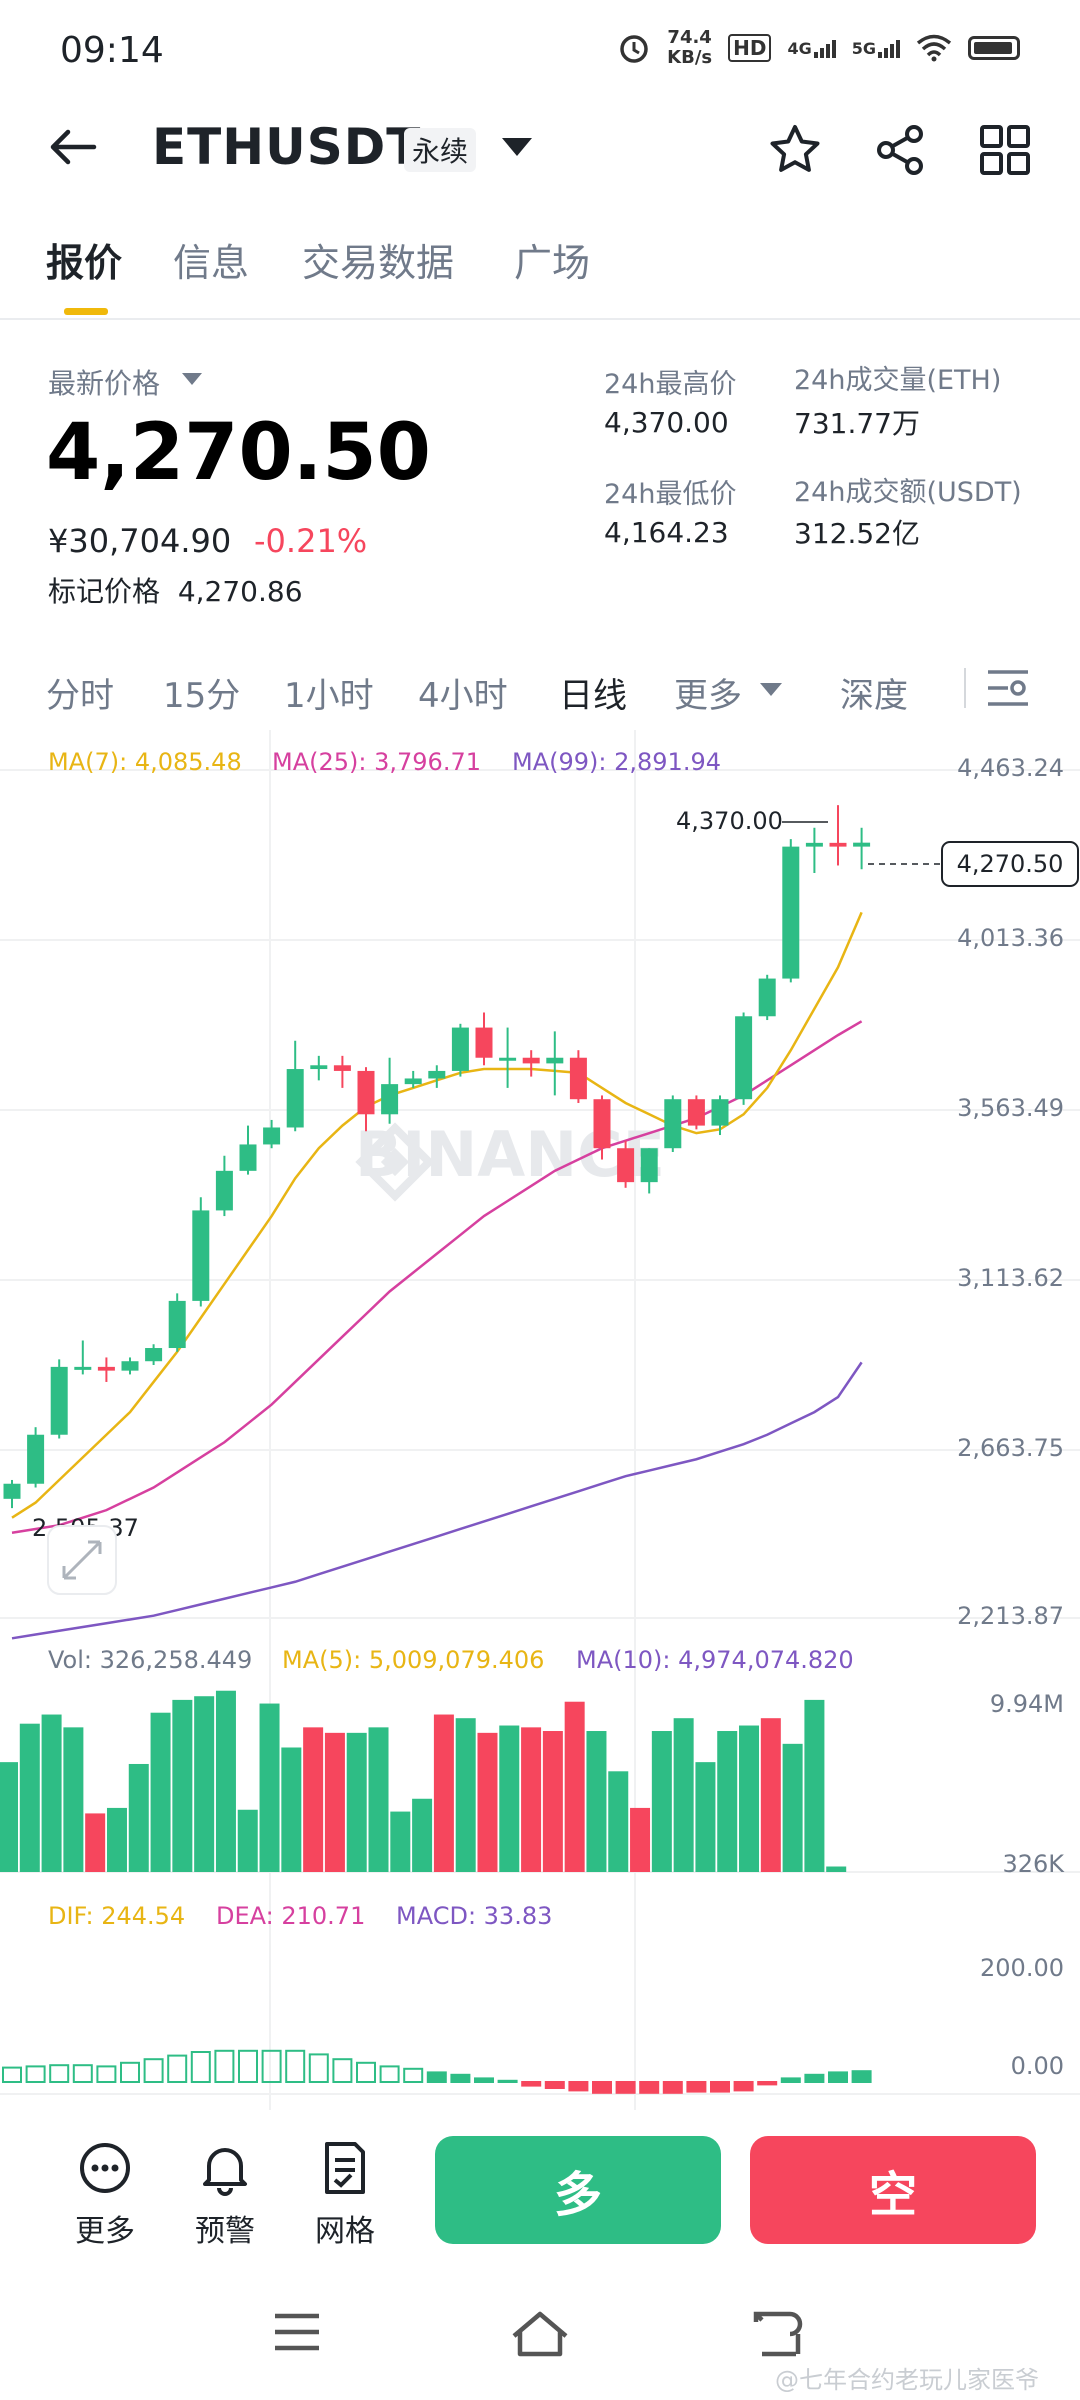  What do you see at coordinates (105, 2195) in the screenshot?
I see `more-button: 更多` at bounding box center [105, 2195].